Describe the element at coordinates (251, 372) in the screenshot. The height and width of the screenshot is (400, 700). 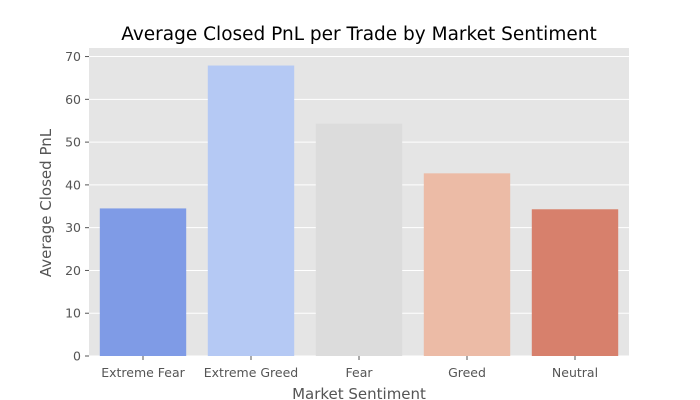
I see `x-tick-label: Extreme Greed` at that location.